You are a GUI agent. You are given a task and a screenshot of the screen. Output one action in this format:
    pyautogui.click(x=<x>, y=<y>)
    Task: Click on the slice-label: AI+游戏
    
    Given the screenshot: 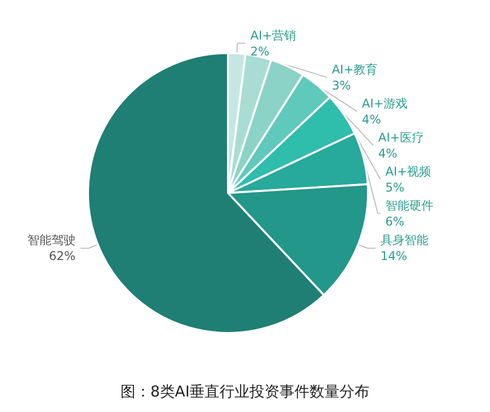 What is the action you would take?
    pyautogui.click(x=385, y=103)
    